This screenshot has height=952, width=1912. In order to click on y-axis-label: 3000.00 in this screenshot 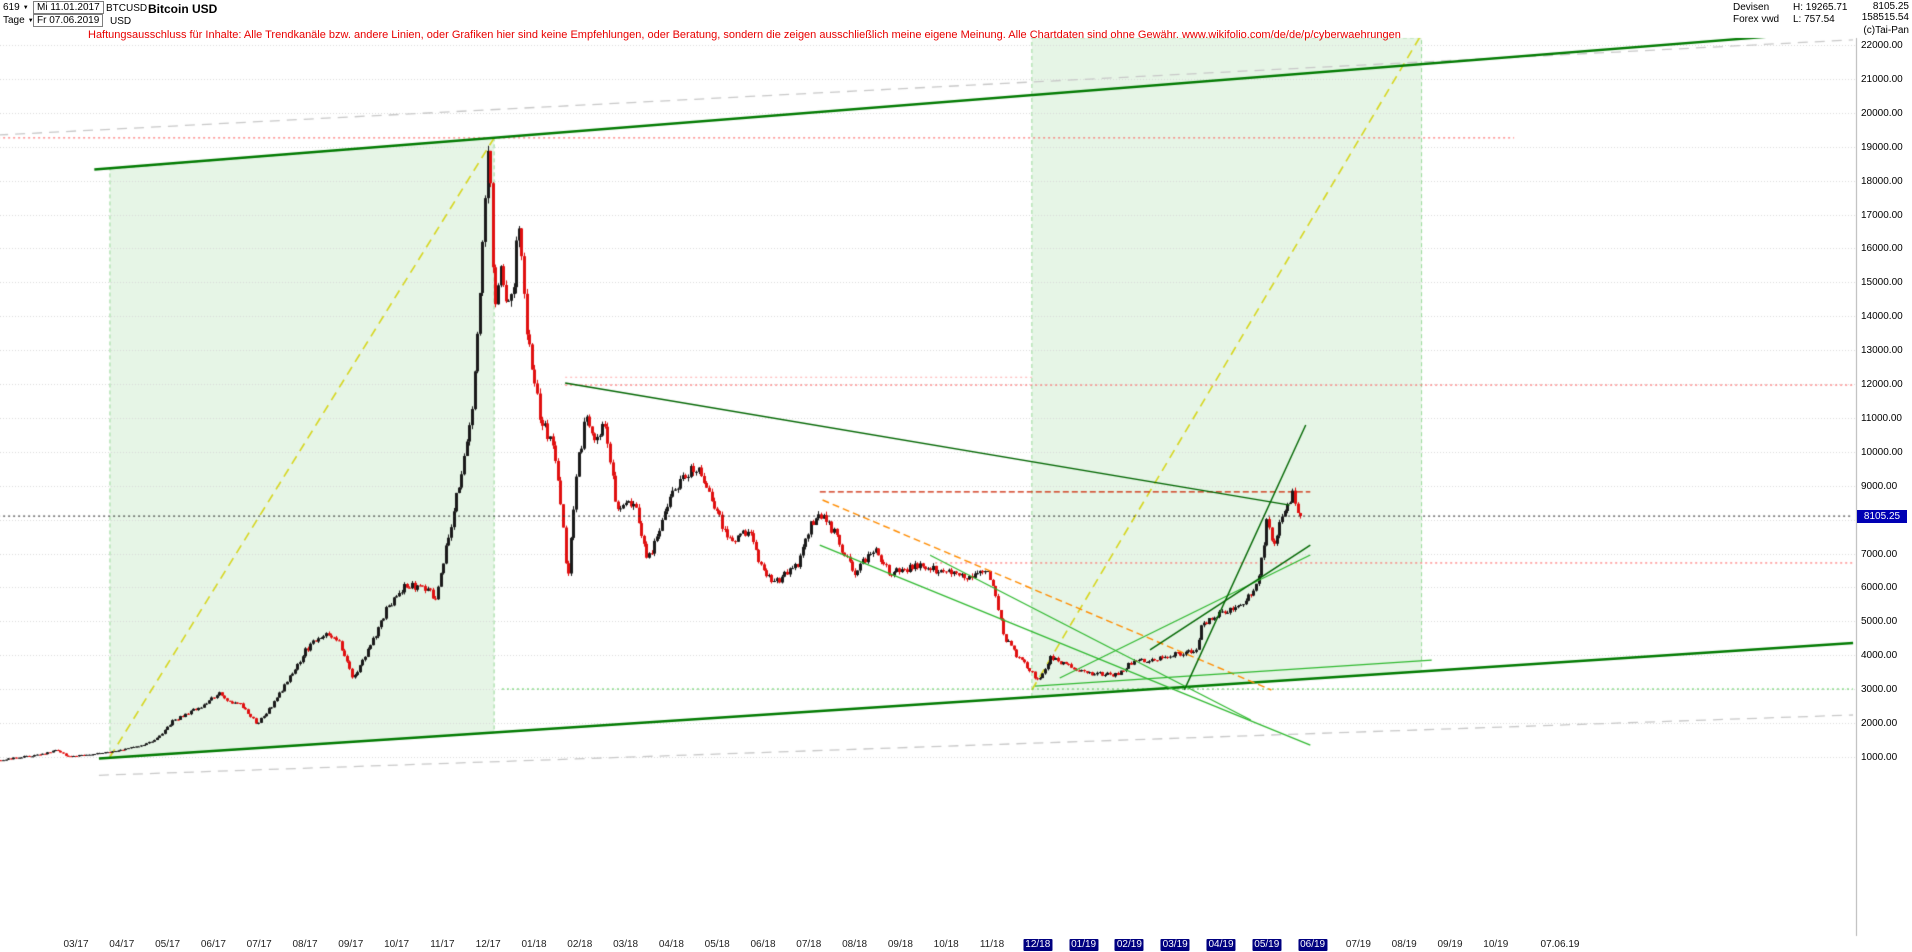, I will do `click(1879, 690)`.